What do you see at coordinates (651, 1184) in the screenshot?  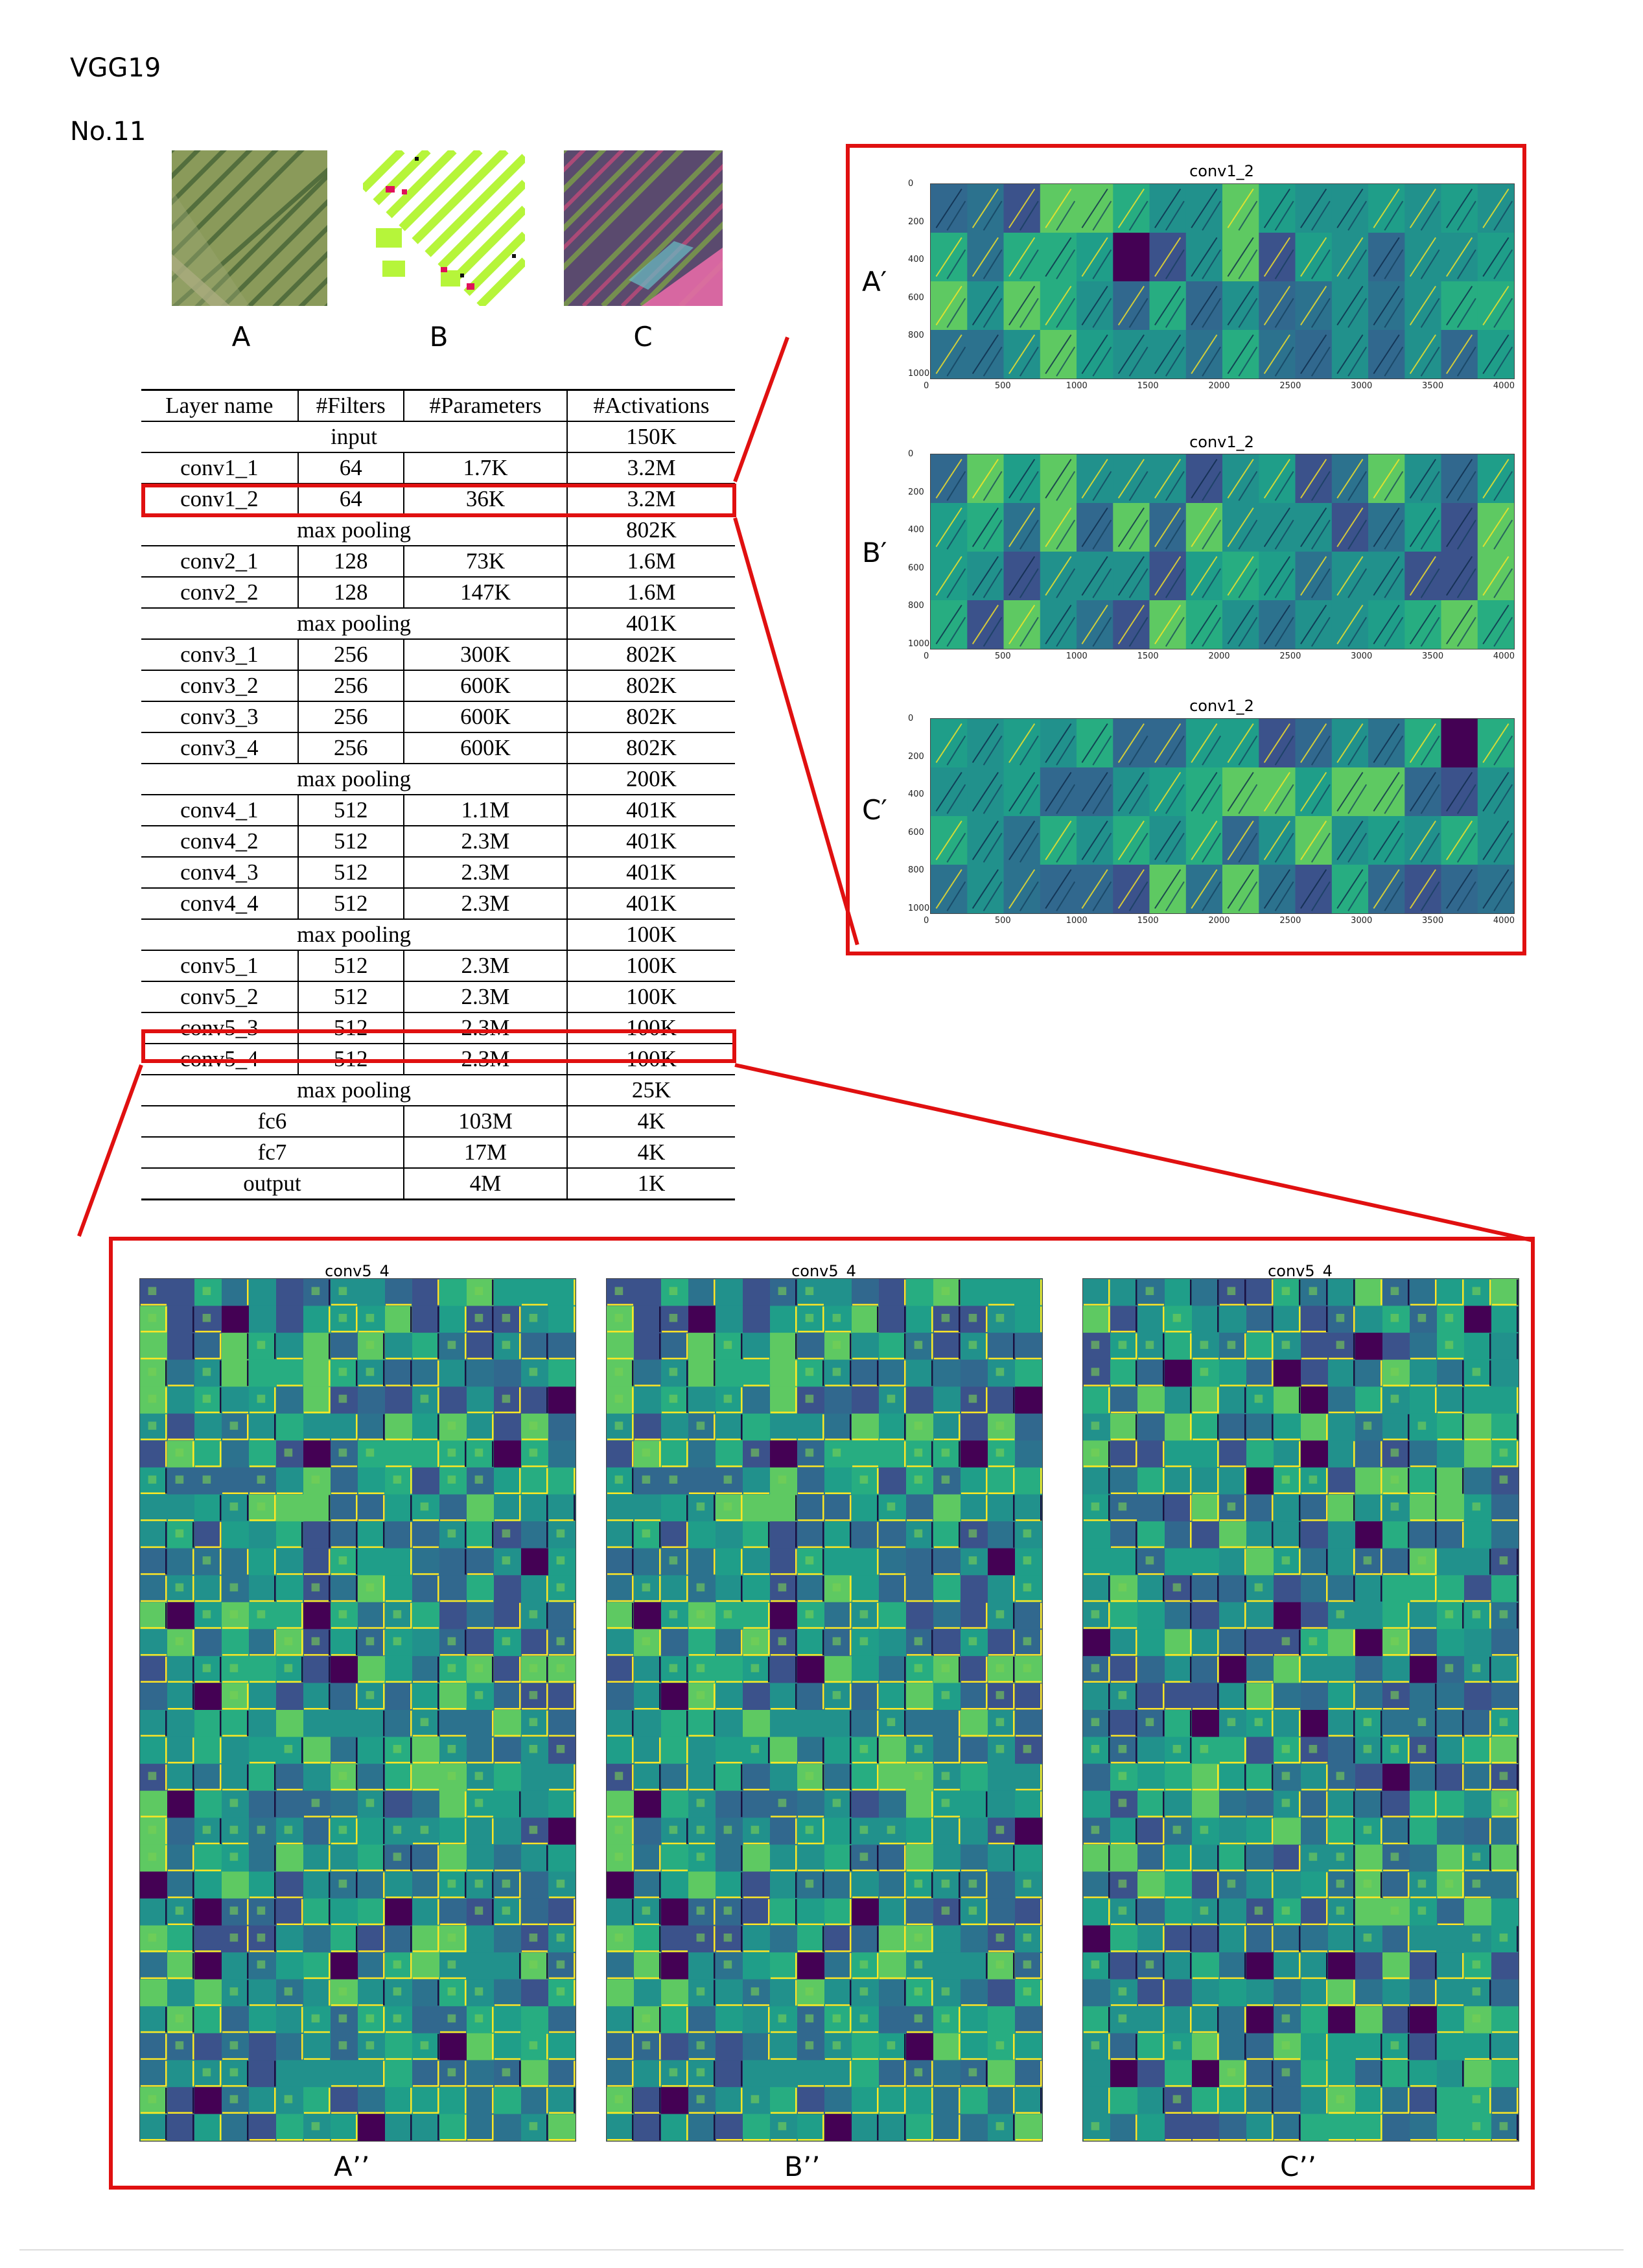 I see `cell-activations: 1K` at bounding box center [651, 1184].